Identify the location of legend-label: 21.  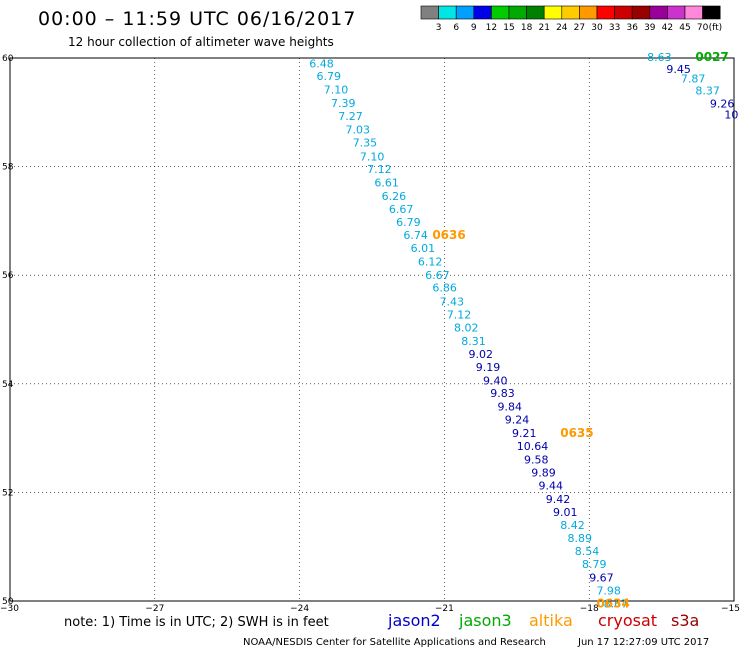
(543, 28).